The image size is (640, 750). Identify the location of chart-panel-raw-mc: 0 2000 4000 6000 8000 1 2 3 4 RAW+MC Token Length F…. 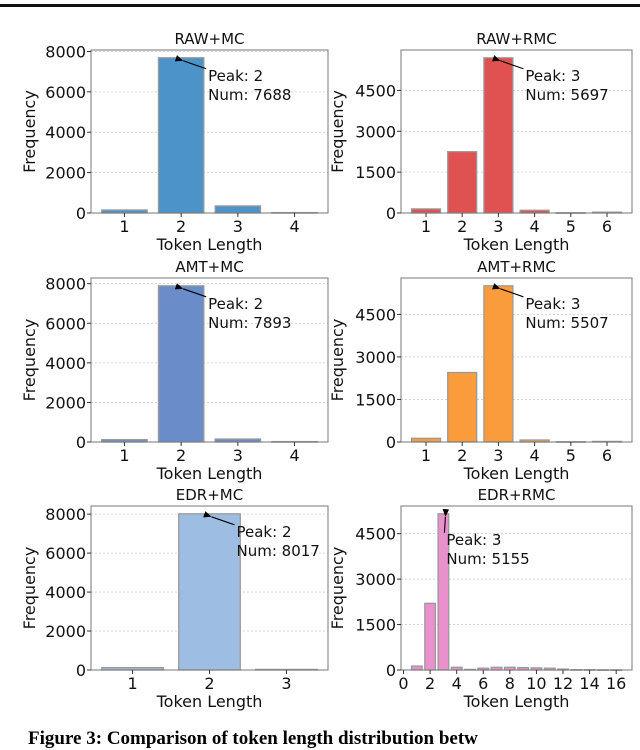
(174, 142).